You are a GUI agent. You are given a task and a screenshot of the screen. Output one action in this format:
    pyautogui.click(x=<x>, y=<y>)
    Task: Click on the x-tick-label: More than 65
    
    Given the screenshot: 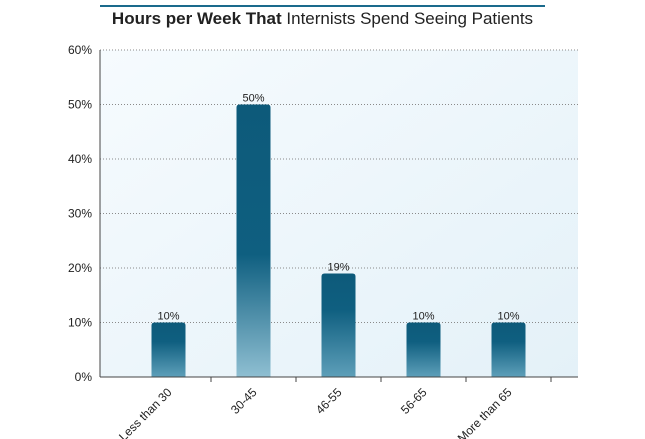 What is the action you would take?
    pyautogui.click(x=485, y=412)
    